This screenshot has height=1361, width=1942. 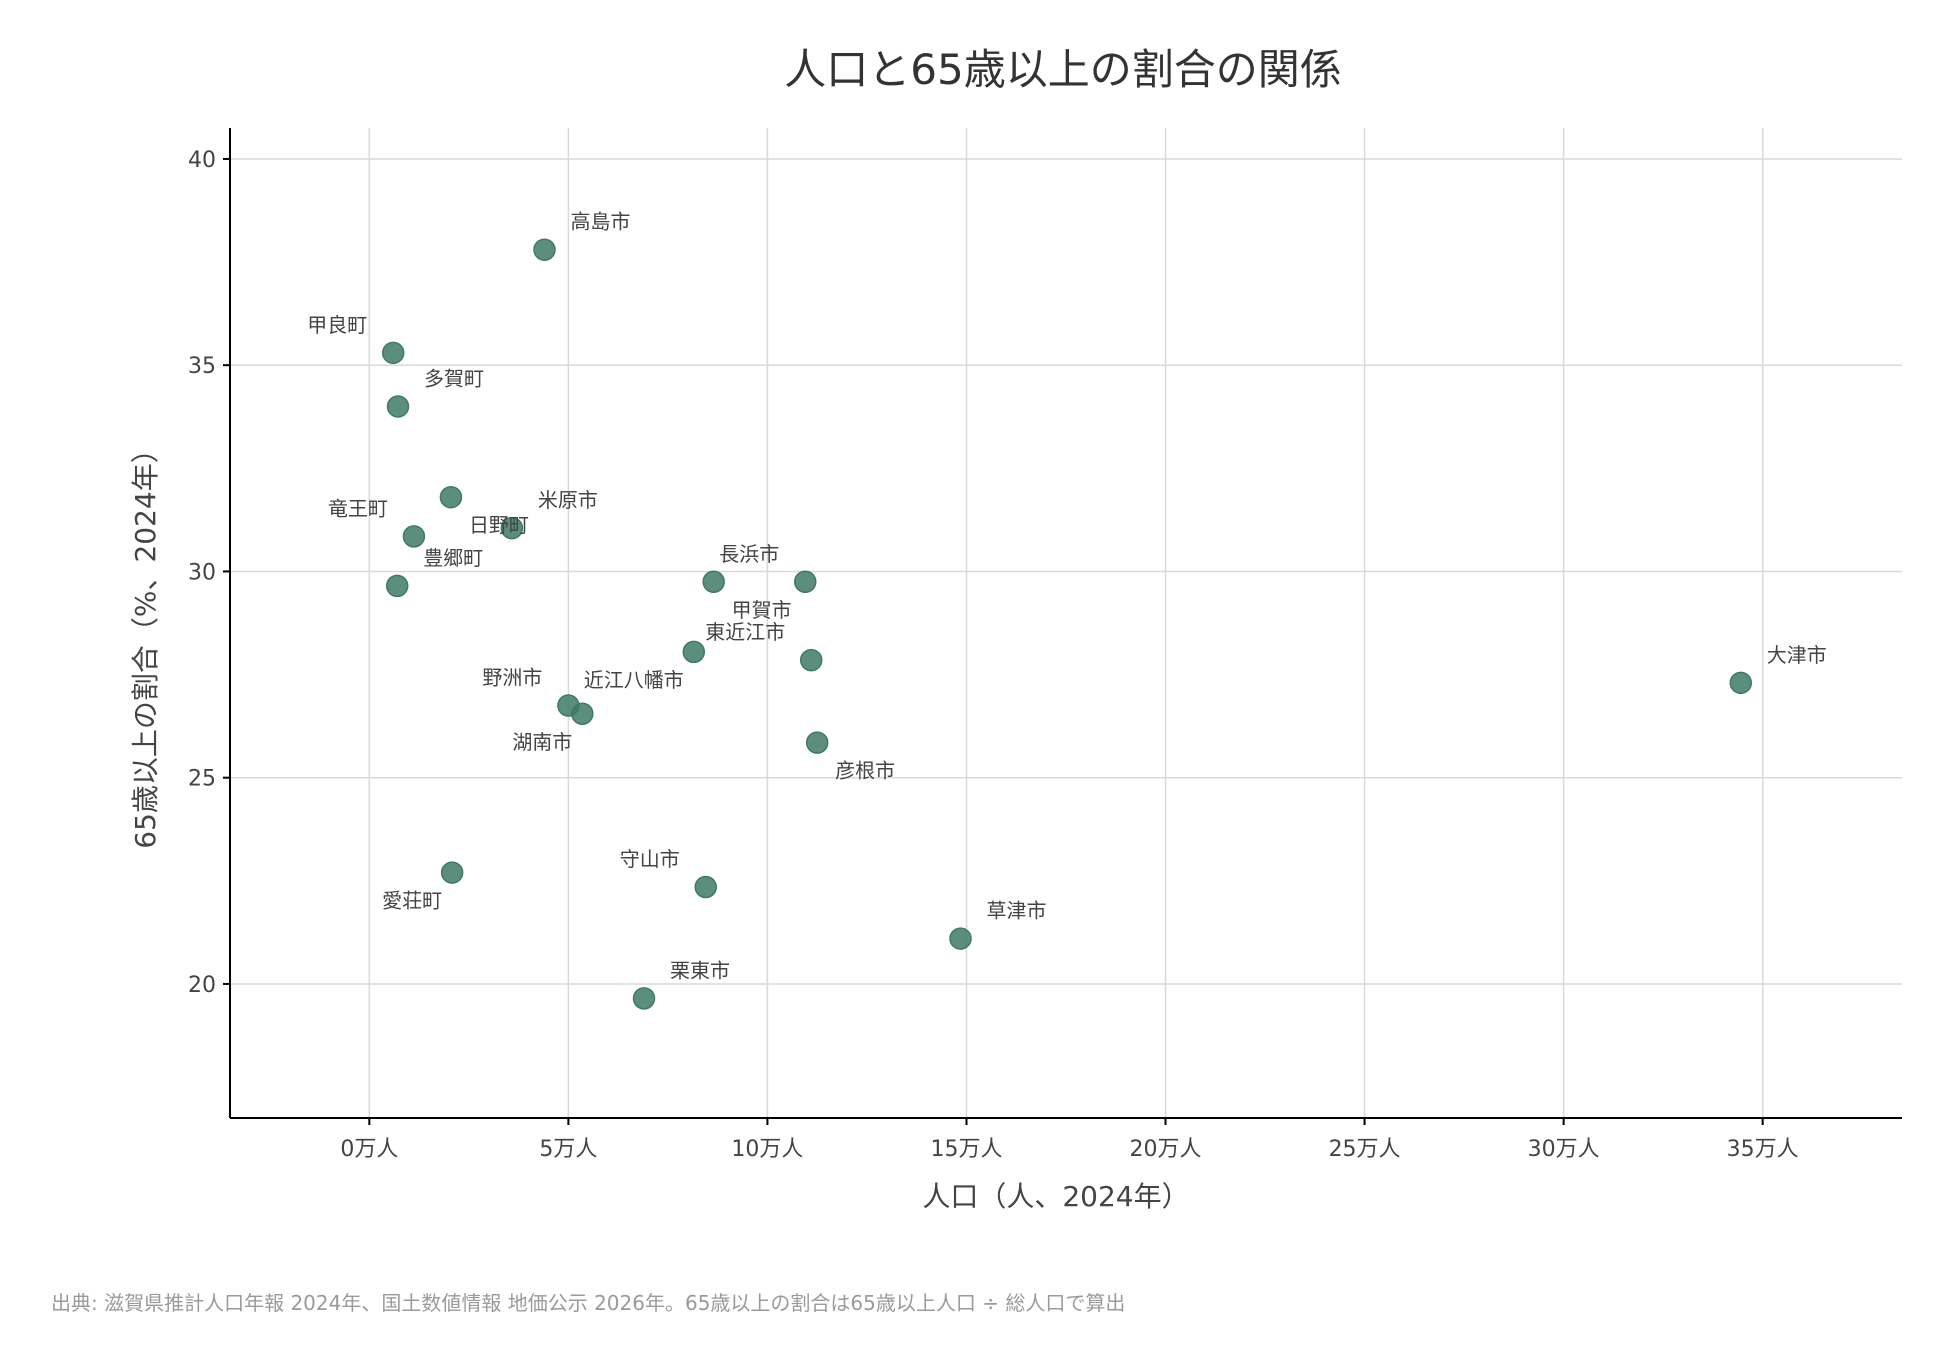 What do you see at coordinates (865, 771) in the screenshot?
I see `data-point-label: 彦根市` at bounding box center [865, 771].